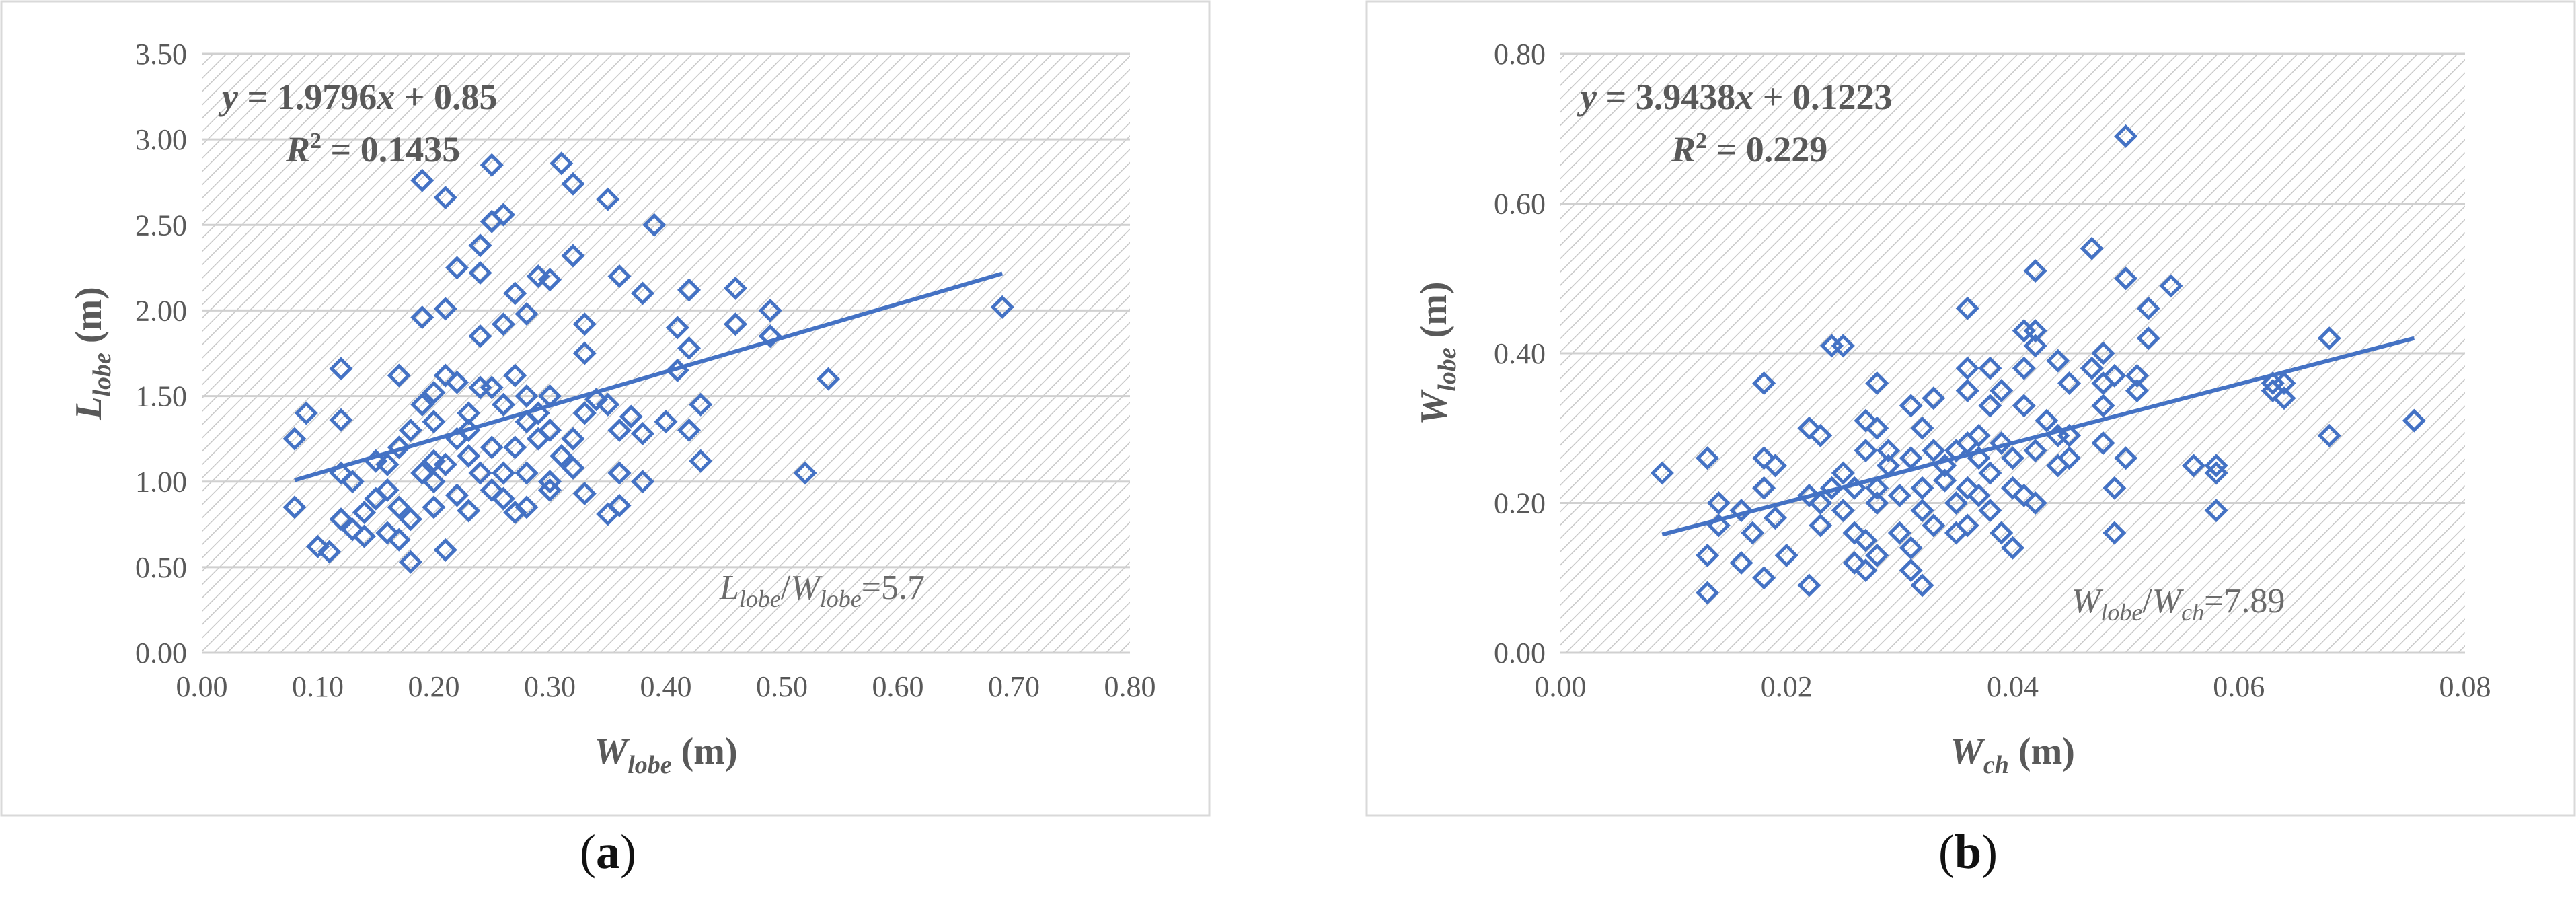 This screenshot has height=903, width=2576. Describe the element at coordinates (648, 376) in the screenshot. I see `trendline-a` at that location.